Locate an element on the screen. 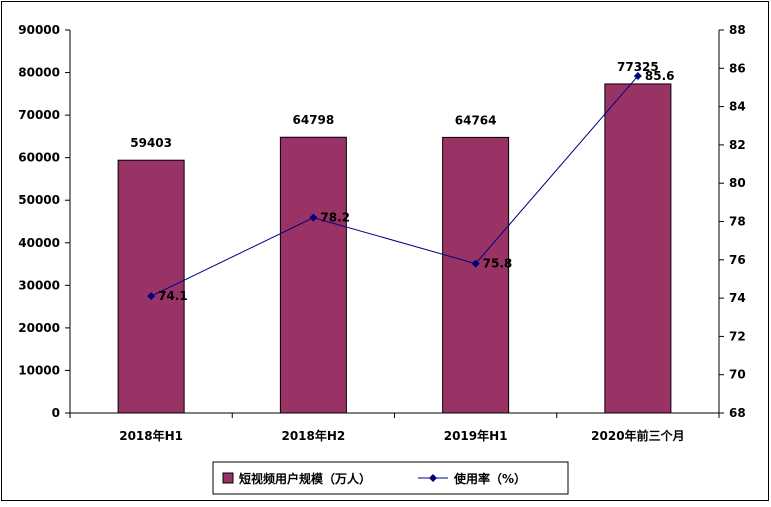 The width and height of the screenshot is (771, 507). bar-value-label: 64798 is located at coordinates (314, 120).